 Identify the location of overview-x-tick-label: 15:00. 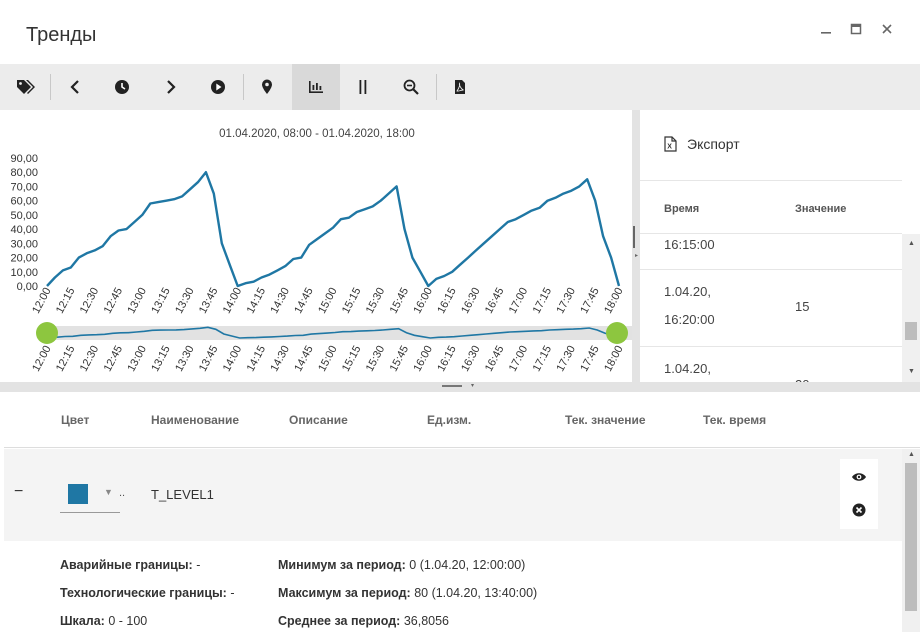
(328, 359).